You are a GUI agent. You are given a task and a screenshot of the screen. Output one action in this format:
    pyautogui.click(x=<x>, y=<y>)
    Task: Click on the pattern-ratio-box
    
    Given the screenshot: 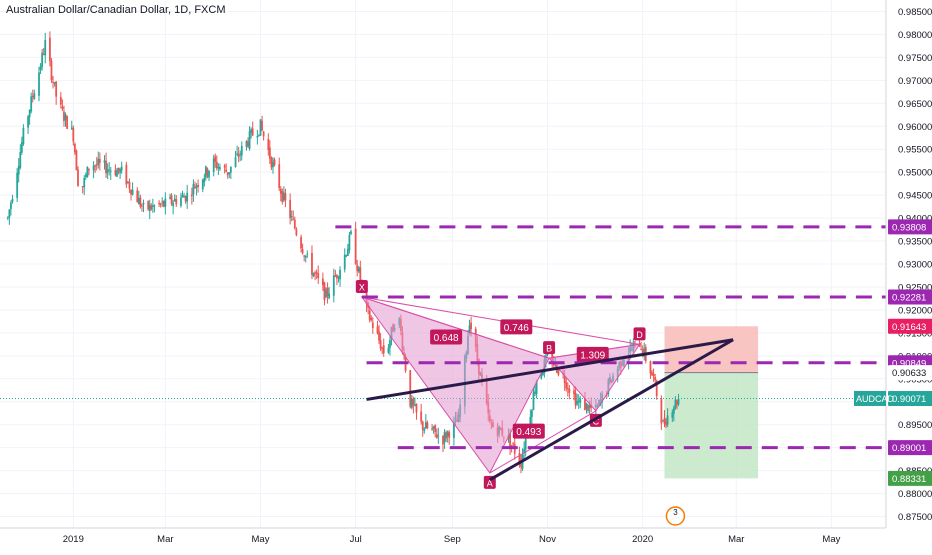 What is the action you would take?
    pyautogui.click(x=592, y=354)
    